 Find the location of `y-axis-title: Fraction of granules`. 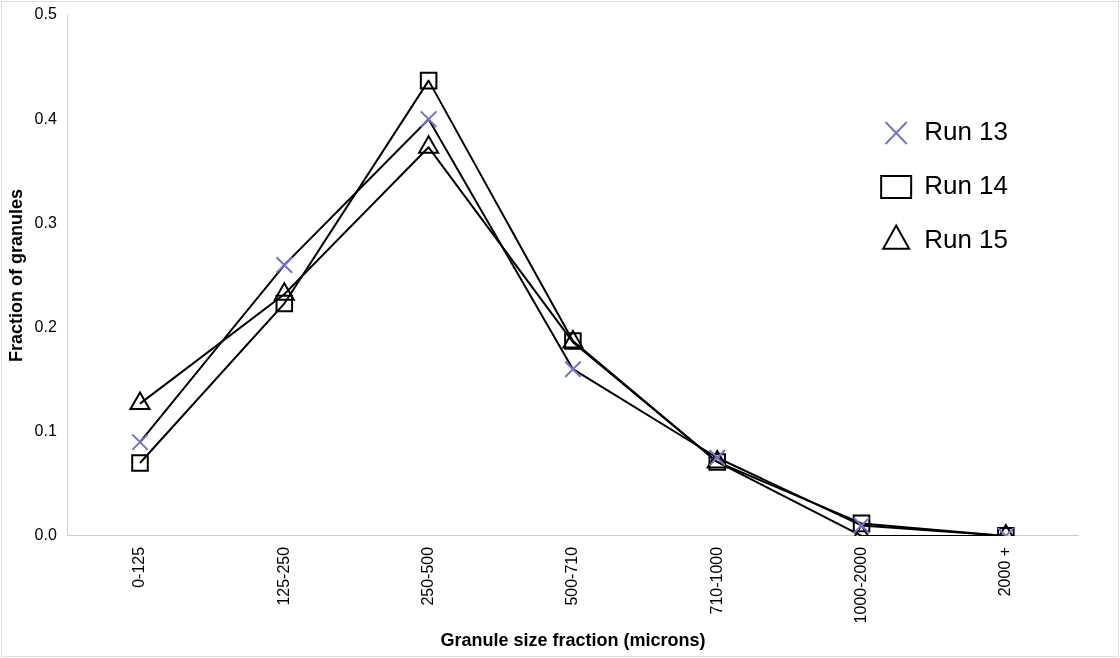

y-axis-title: Fraction of granules is located at coordinates (15, 275).